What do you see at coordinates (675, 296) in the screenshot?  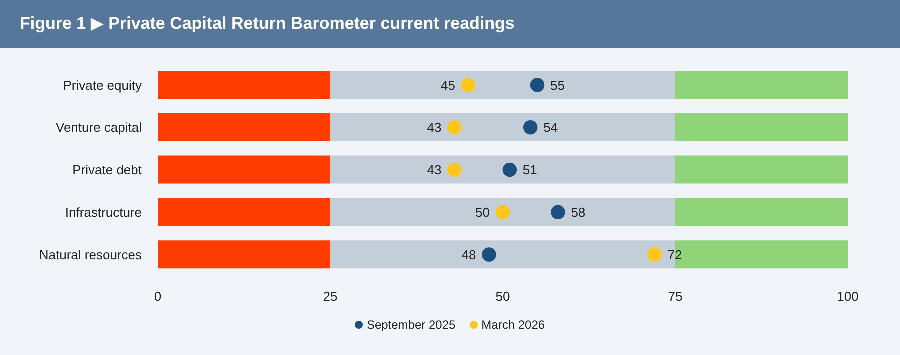 I see `x-tick-label: 75` at bounding box center [675, 296].